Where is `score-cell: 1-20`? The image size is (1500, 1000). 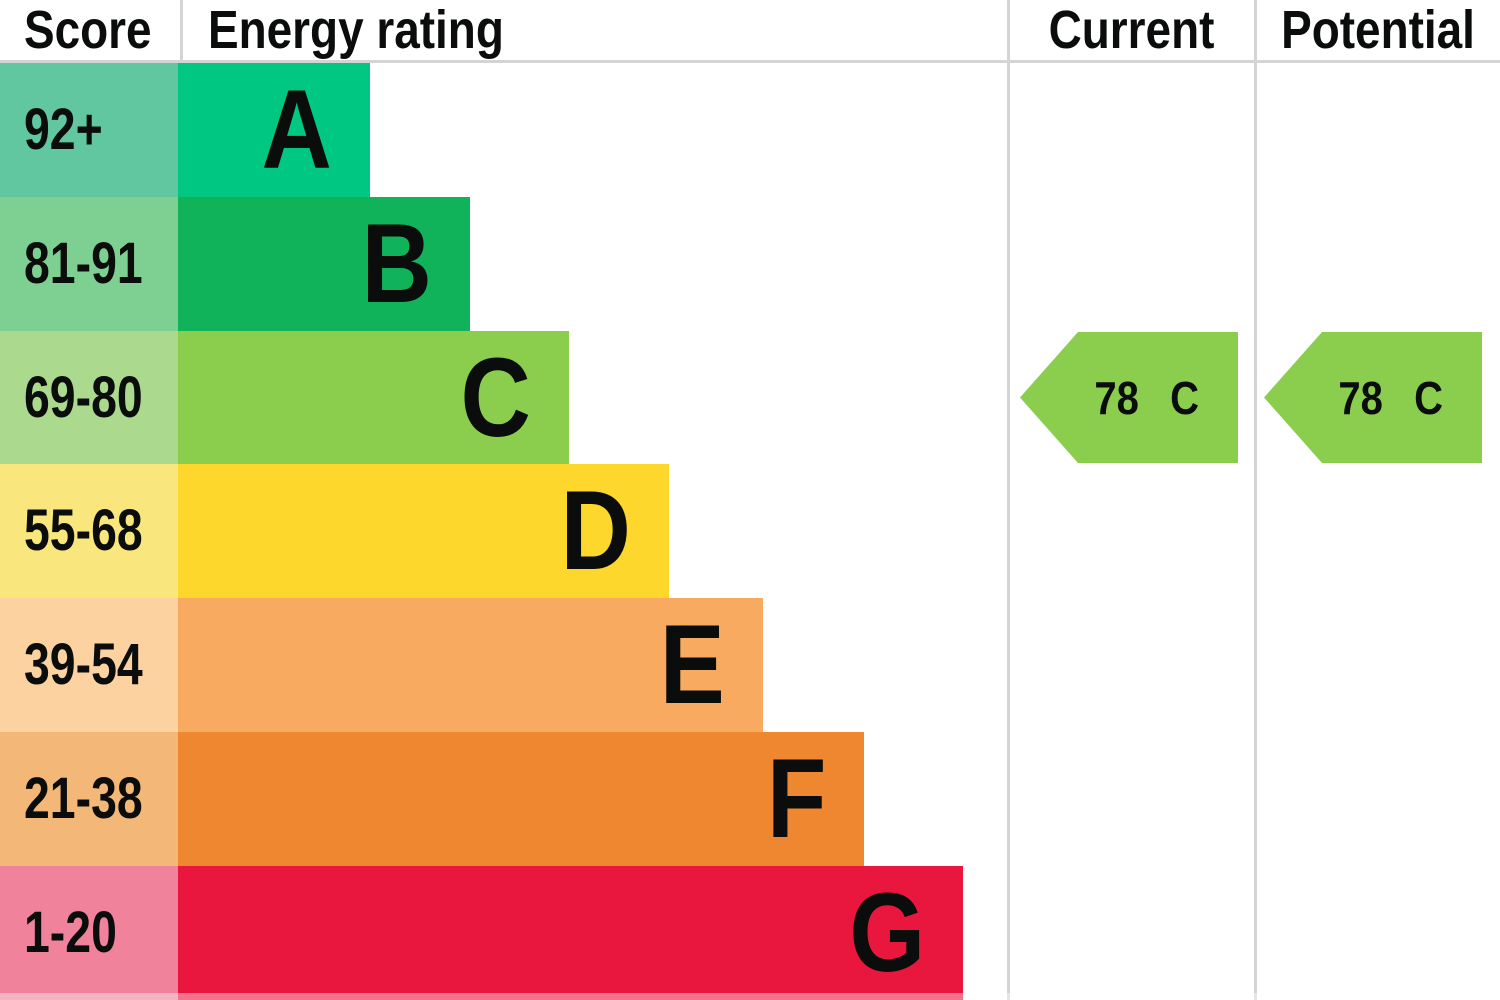 score-cell: 1-20 is located at coordinates (89, 933).